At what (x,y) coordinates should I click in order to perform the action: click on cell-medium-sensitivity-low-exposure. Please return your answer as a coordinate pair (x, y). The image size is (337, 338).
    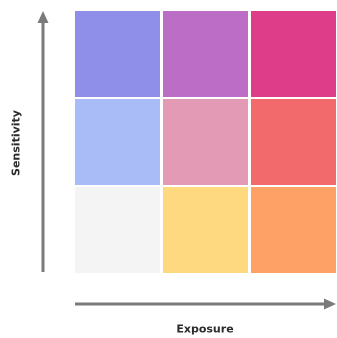
    Looking at the image, I should click on (117, 142).